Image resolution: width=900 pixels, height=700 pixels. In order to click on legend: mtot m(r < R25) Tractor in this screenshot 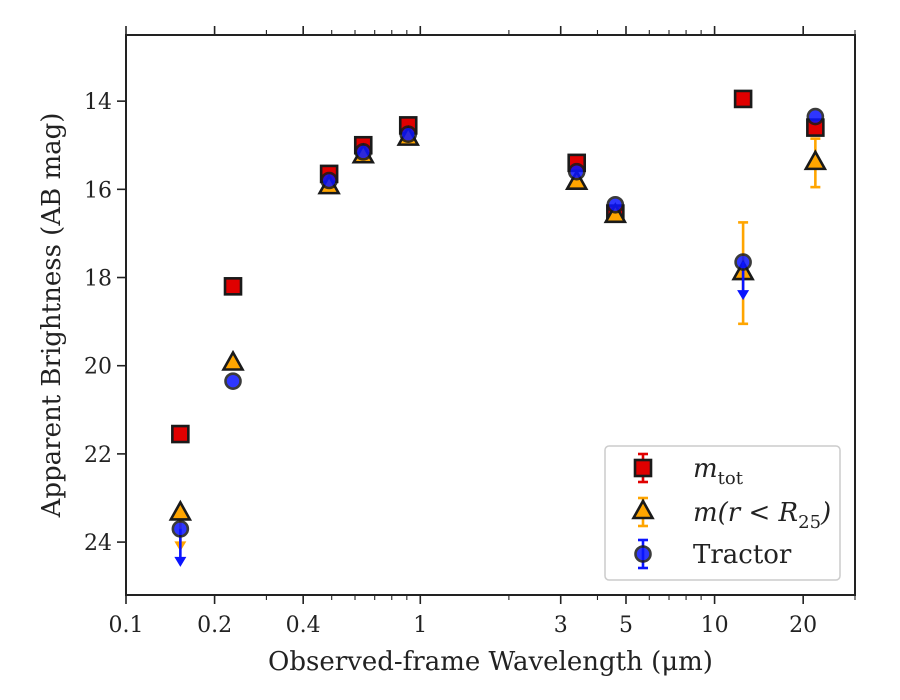, I will do `click(722, 513)`.